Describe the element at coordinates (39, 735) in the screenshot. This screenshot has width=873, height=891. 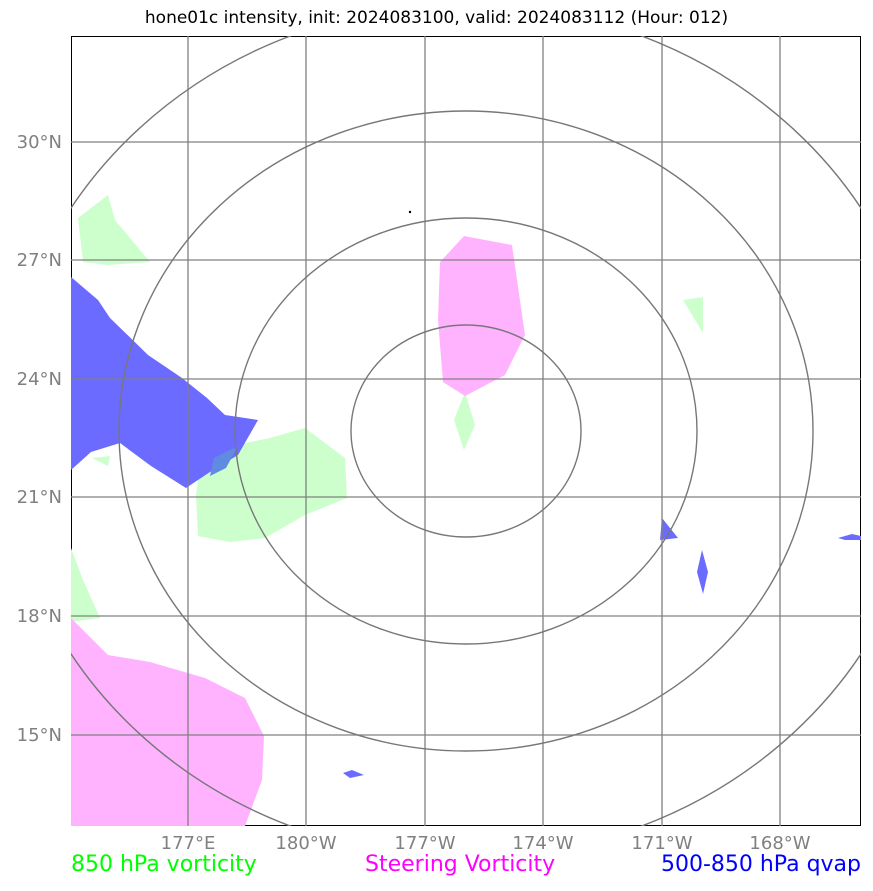
I see `lat-tick-label: 15°N` at that location.